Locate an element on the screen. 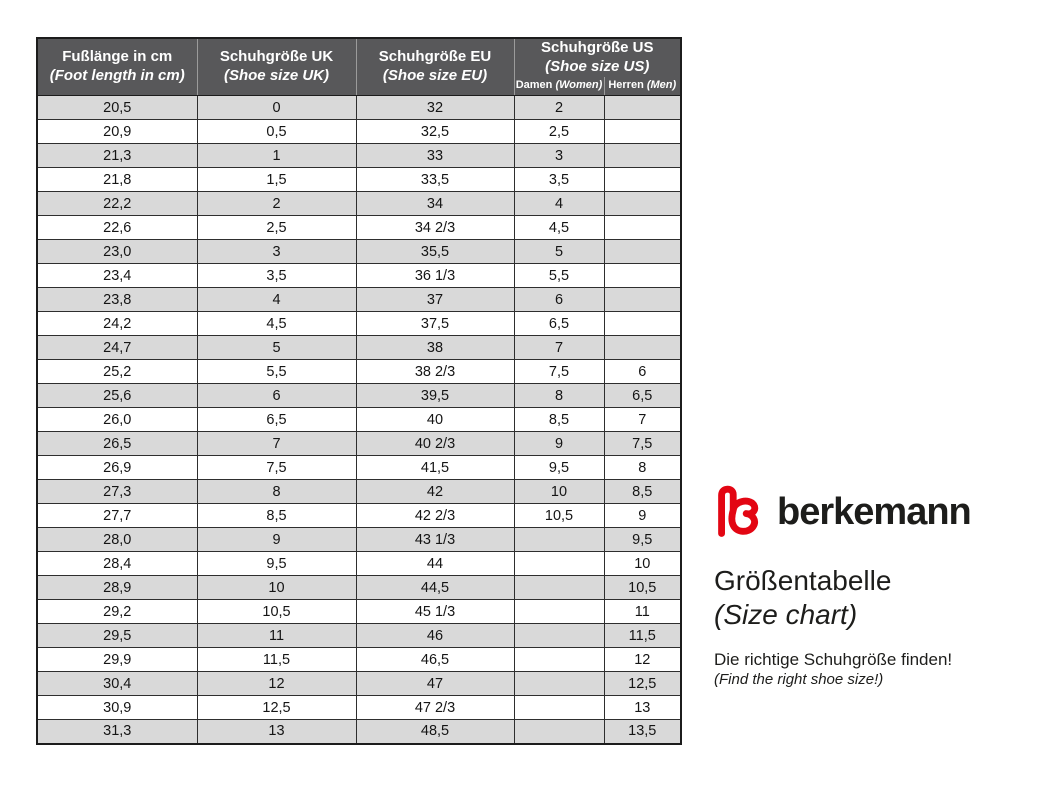 Image resolution: width=1046 pixels, height=785 pixels. cell-shoe_size_us_men: 8 is located at coordinates (642, 467).